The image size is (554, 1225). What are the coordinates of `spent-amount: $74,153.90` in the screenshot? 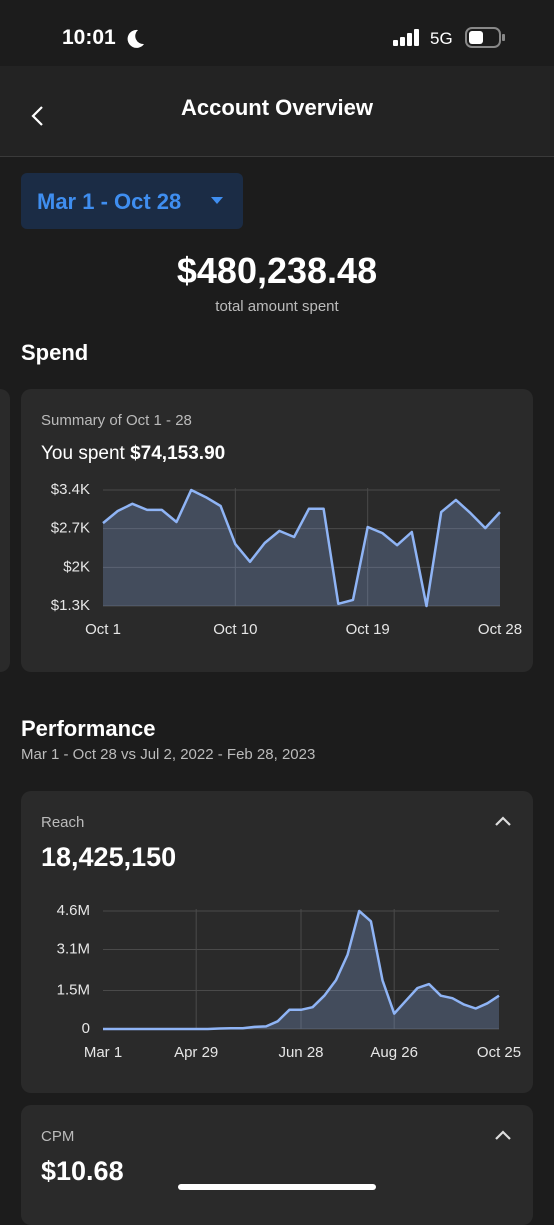 It's located at (178, 453).